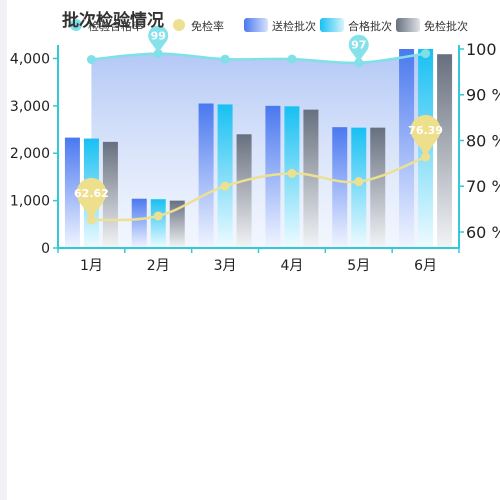 This screenshot has width=500, height=500. Describe the element at coordinates (483, 186) in the screenshot. I see `y-right-tick-label: 70 %` at that location.